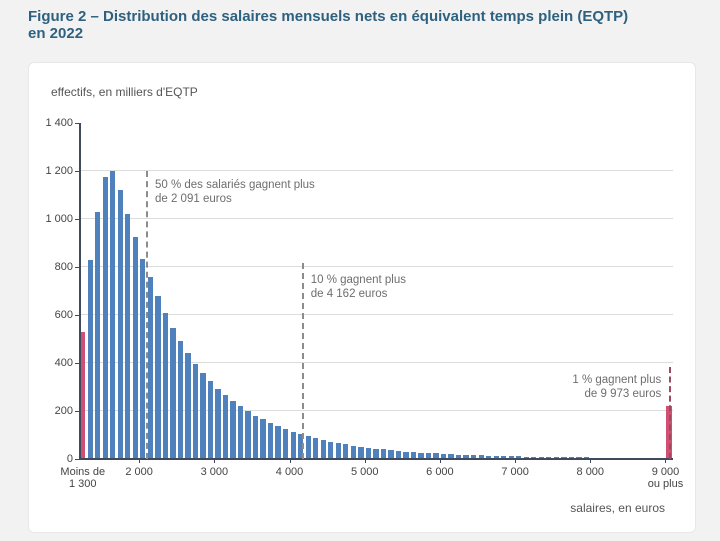  Describe the element at coordinates (358, 287) in the screenshot. I see `quantile-annotation: 10 % gagnent plus de 4 162 euros` at that location.